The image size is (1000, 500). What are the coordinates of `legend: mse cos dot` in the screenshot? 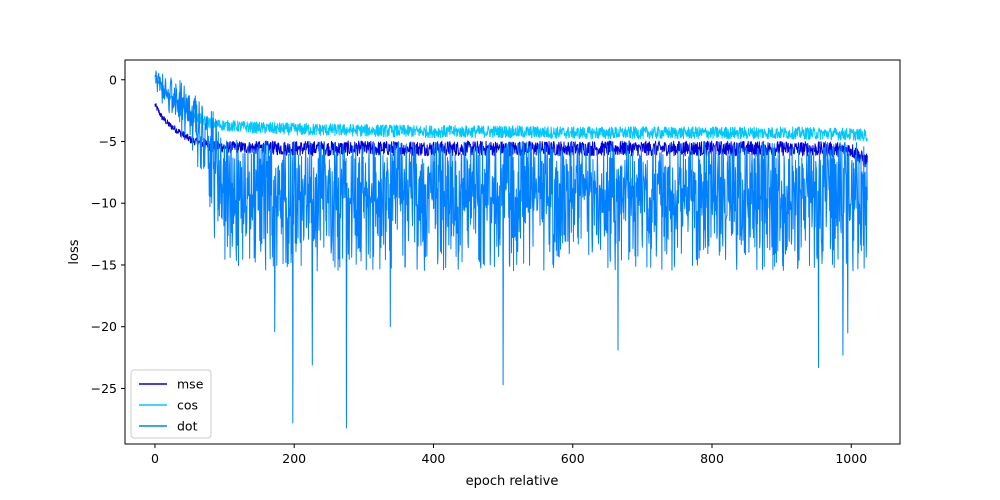 It's located at (171, 404).